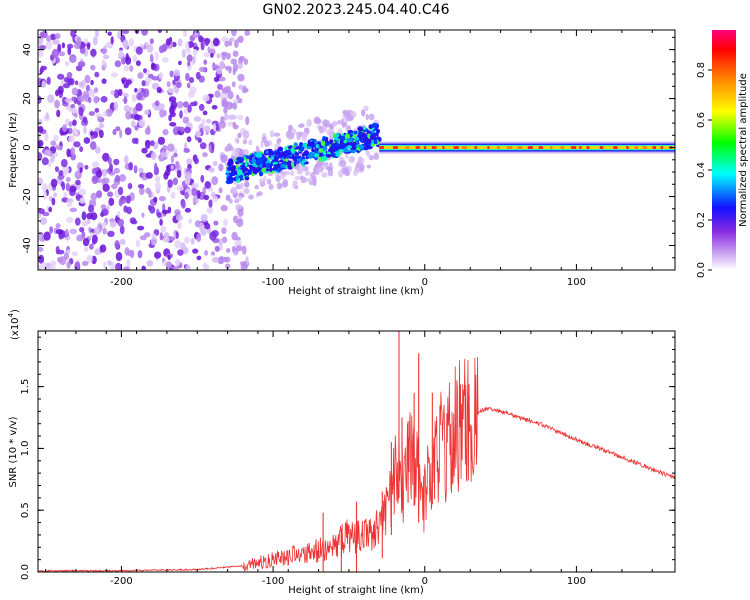  Describe the element at coordinates (743, 150) in the screenshot. I see `colorbar-label: Normalized spectral amplitude` at that location.